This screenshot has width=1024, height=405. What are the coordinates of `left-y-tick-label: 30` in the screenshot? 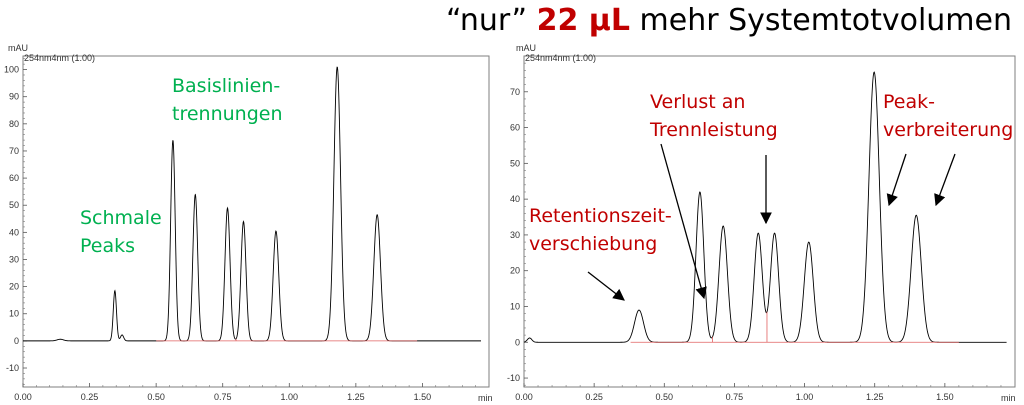 It's located at (14, 259).